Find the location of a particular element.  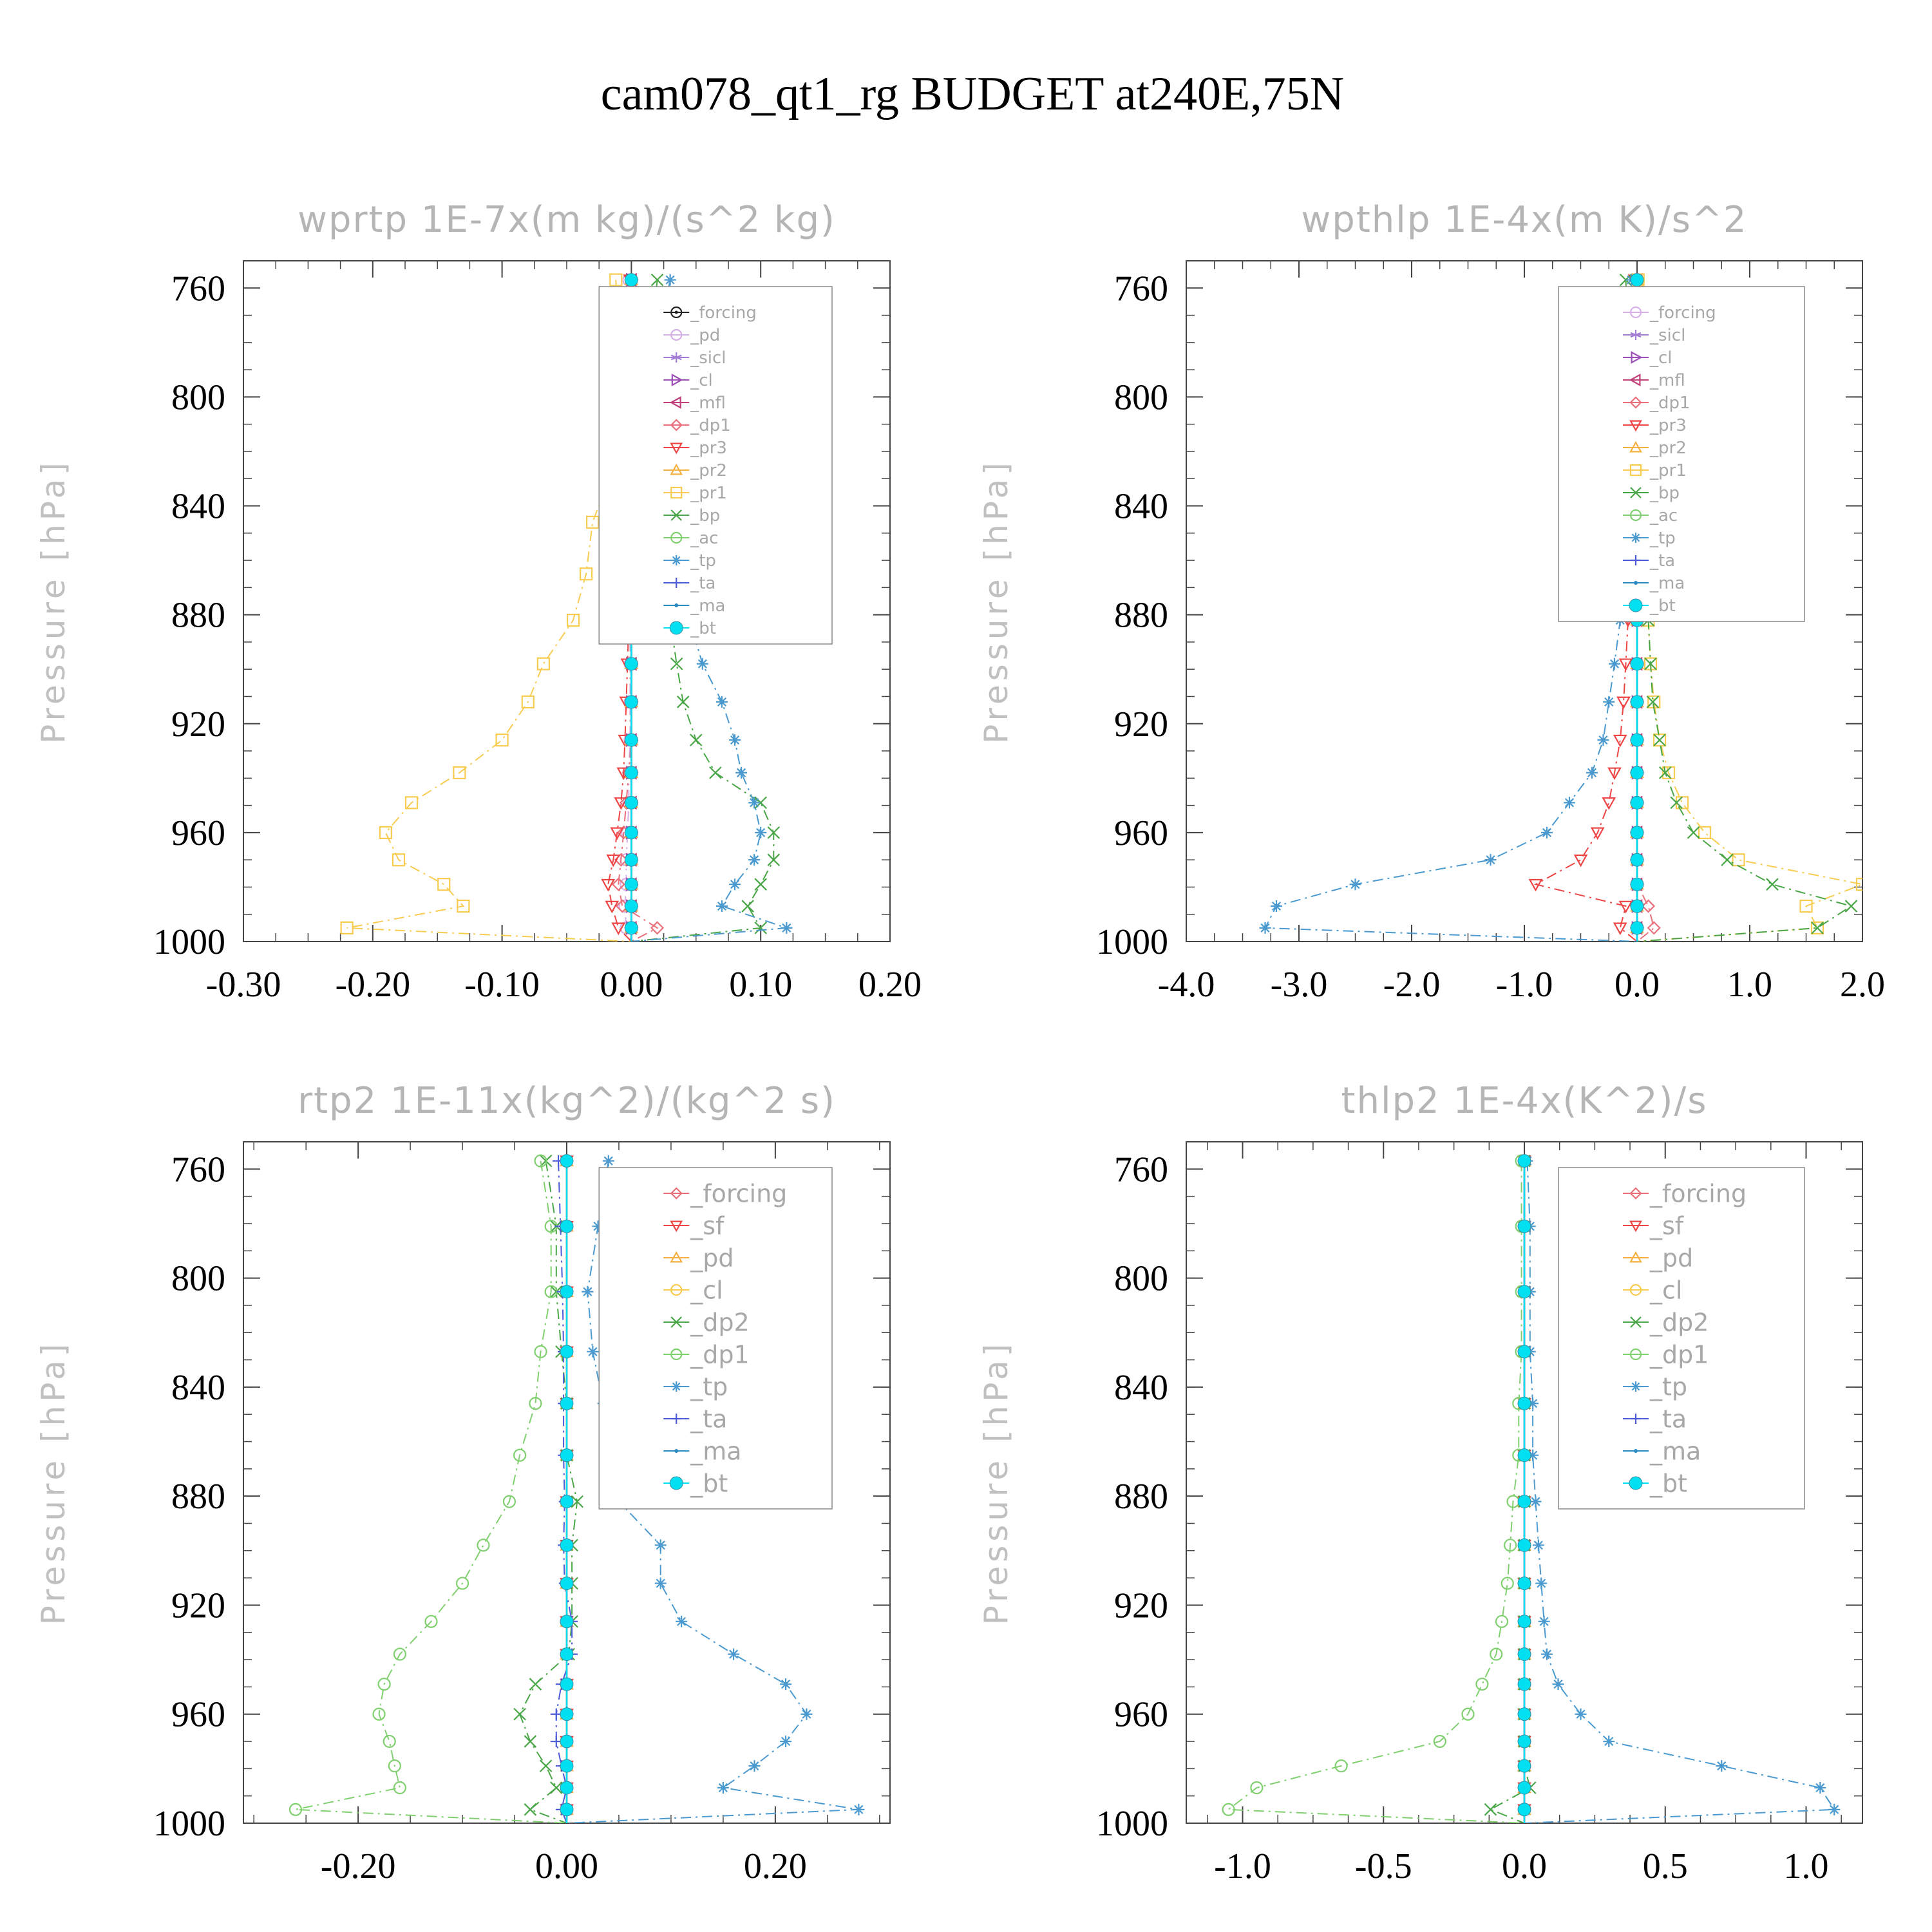

legend-label-cl: _cl is located at coordinates (1661, 358).